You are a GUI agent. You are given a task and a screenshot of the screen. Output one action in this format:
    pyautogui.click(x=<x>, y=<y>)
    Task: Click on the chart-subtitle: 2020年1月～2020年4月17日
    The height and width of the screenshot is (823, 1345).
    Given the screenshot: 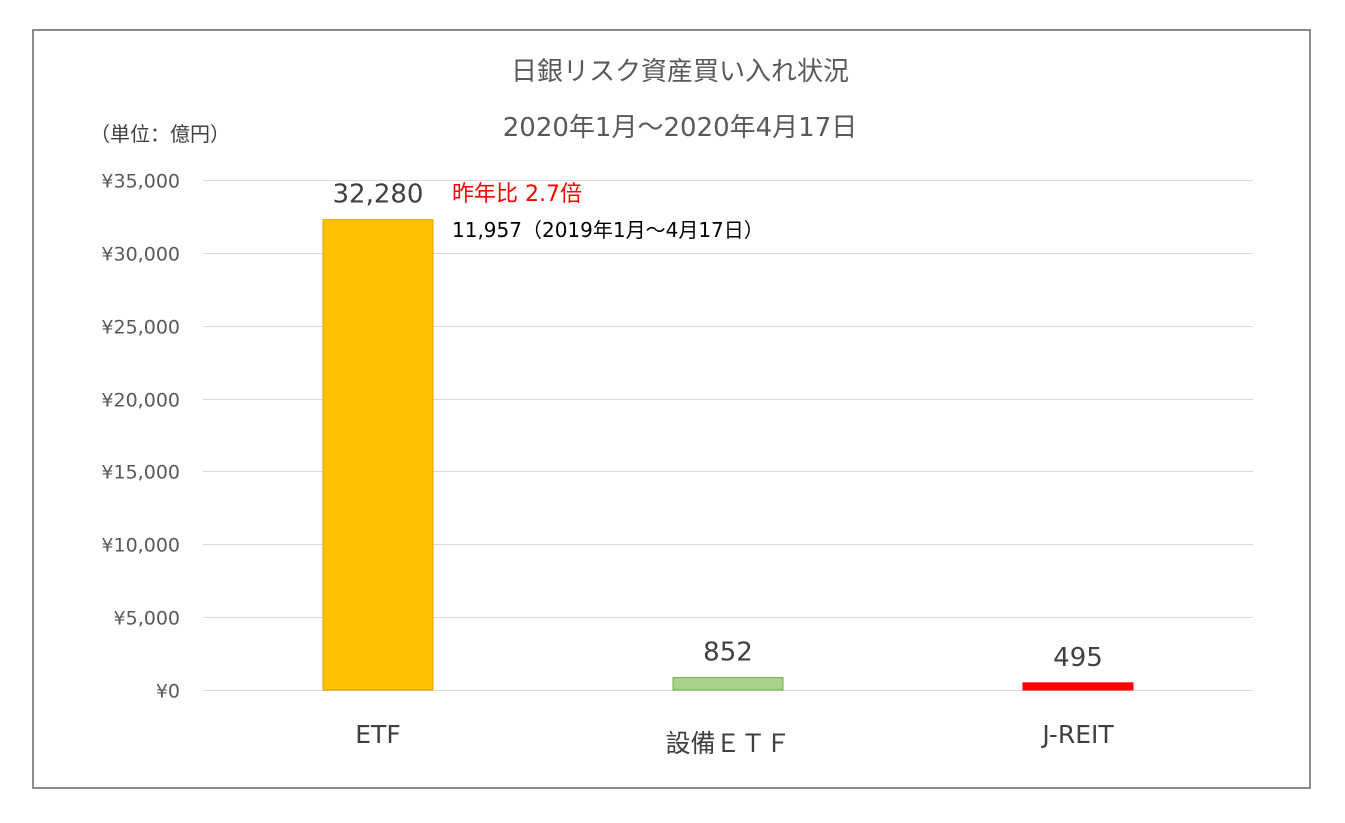 What is the action you would take?
    pyautogui.click(x=680, y=128)
    